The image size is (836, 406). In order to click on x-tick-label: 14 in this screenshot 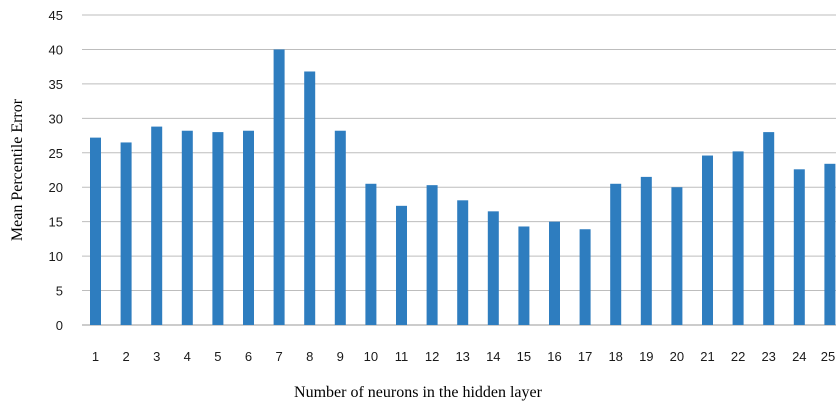, I will do `click(493, 356)`.